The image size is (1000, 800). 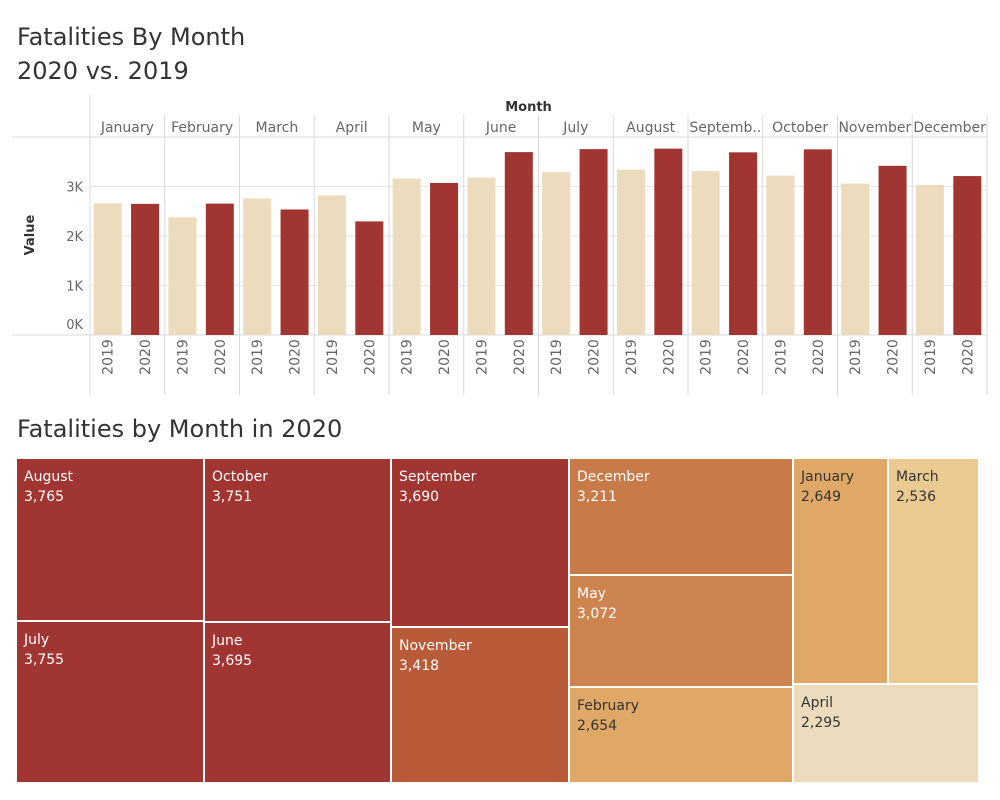 I want to click on month-label: April, so click(x=352, y=128).